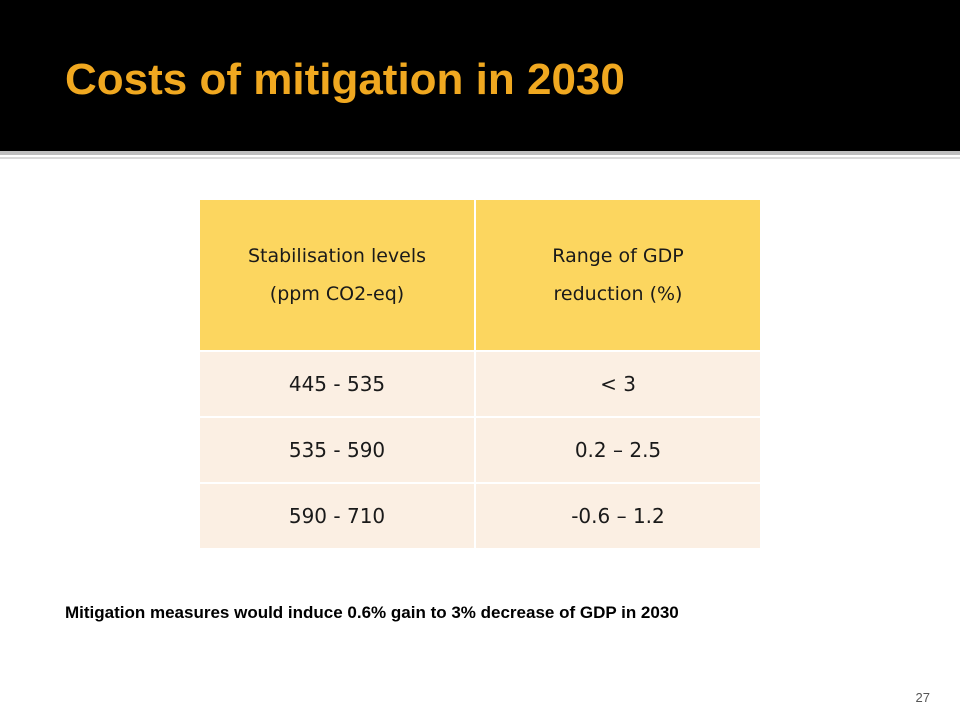 The height and width of the screenshot is (720, 960). Describe the element at coordinates (337, 275) in the screenshot. I see `header-stabilisation-levels: Stabilisation levels (ppm CO2-eq)` at that location.